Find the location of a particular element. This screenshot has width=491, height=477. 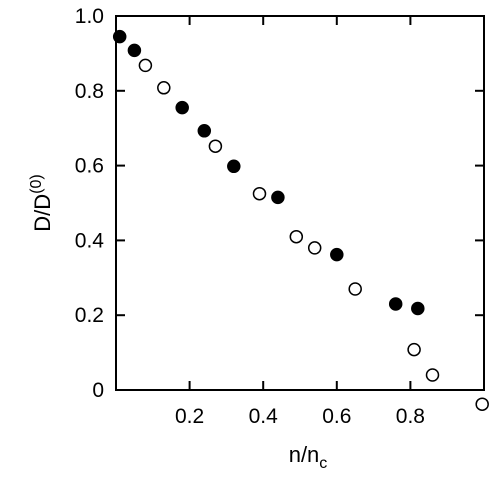

x-tick-label: 0.4 is located at coordinates (264, 416).